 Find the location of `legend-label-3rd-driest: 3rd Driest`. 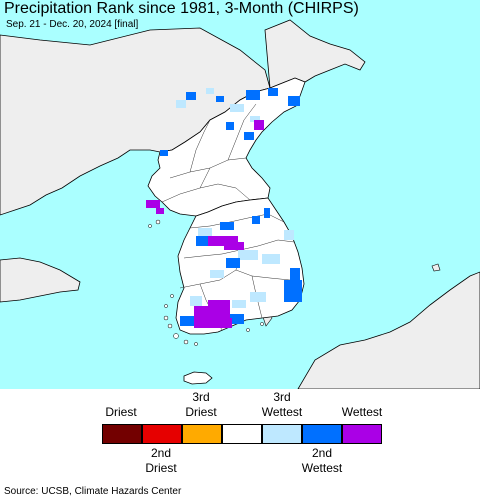

legend-label-3rd-driest: 3rd Driest is located at coordinates (201, 405).